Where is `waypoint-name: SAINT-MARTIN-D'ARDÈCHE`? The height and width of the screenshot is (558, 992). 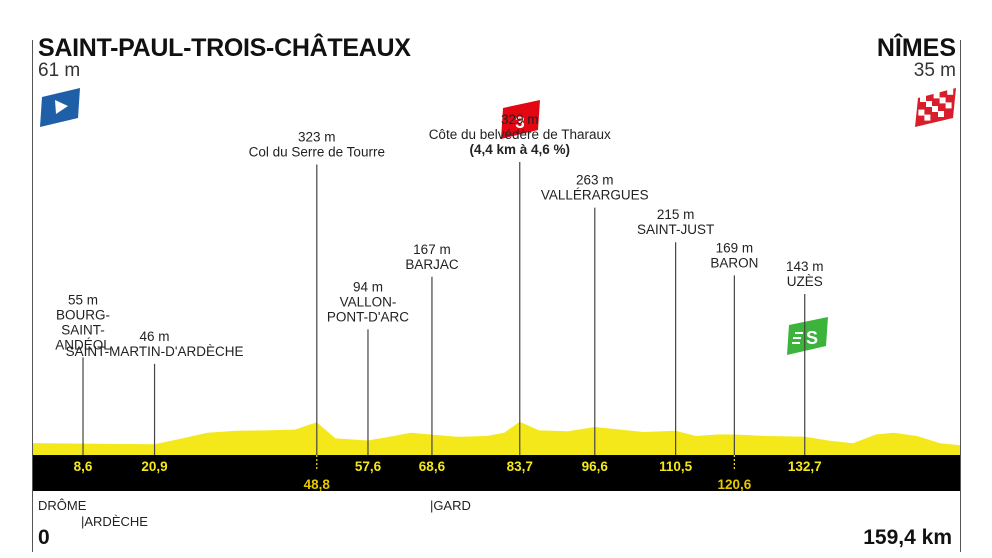 waypoint-name: SAINT-MARTIN-D'ARDÈCHE is located at coordinates (155, 351).